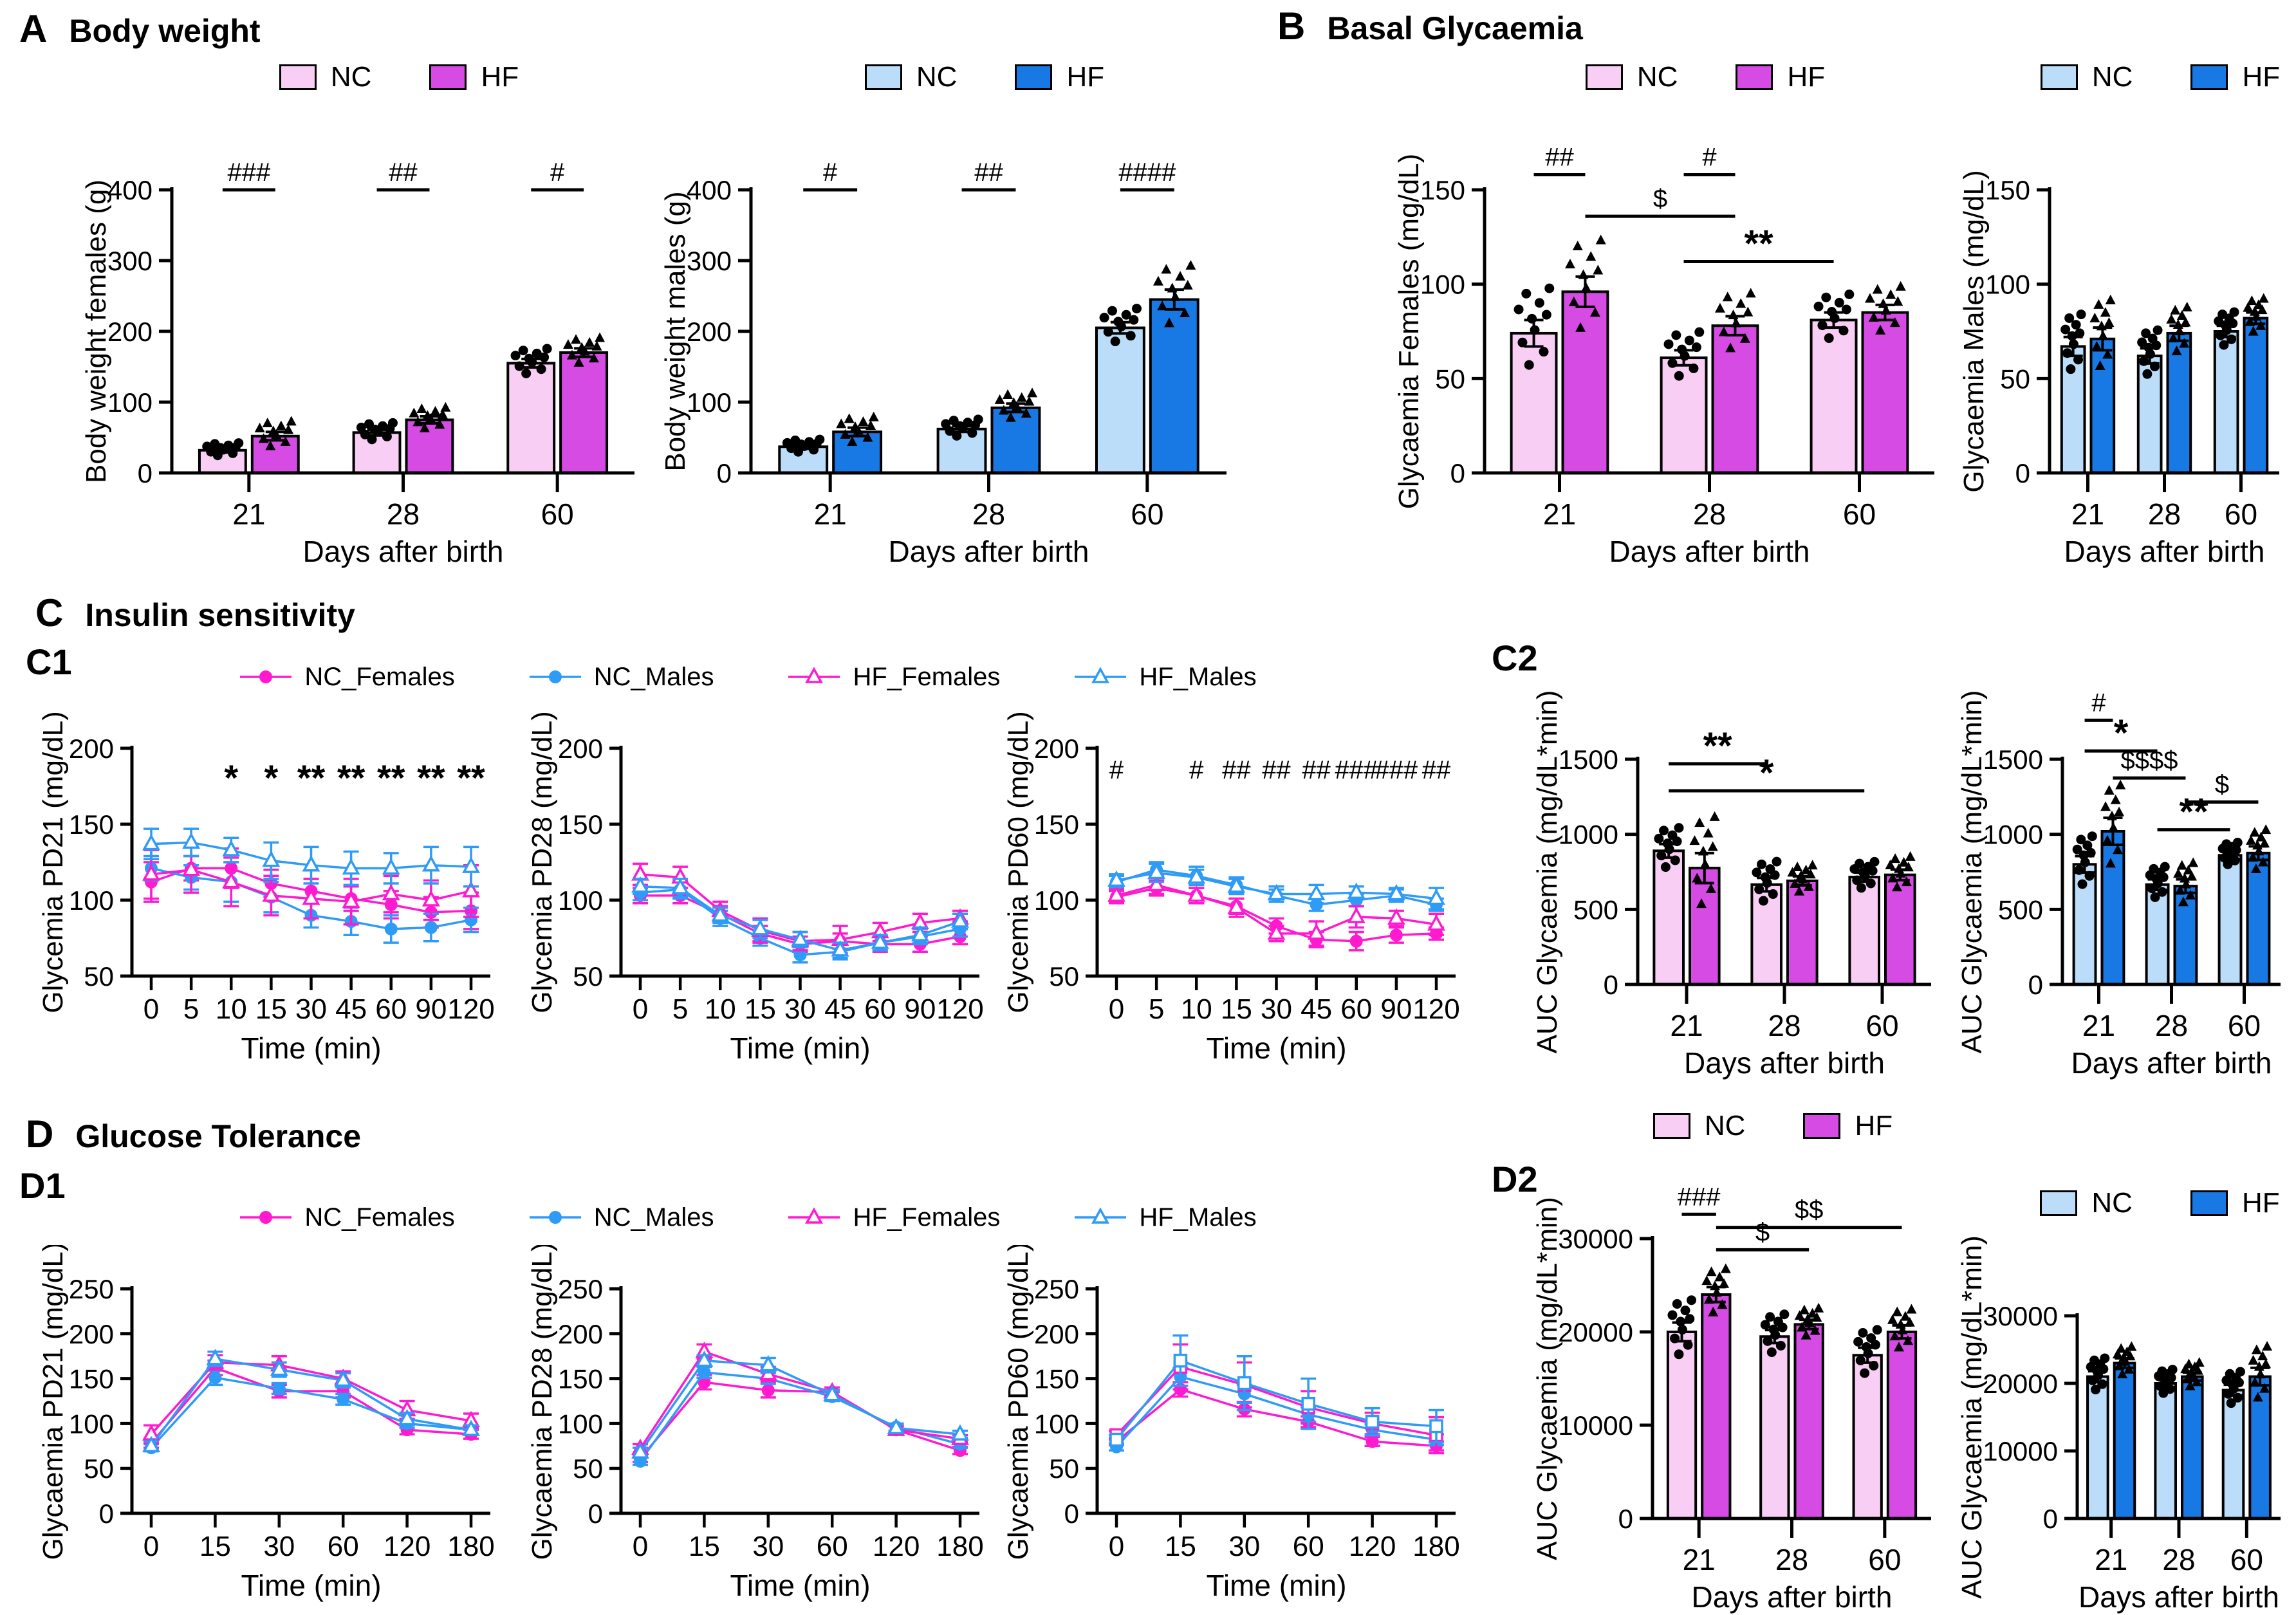  Describe the element at coordinates (2020, 1451) in the screenshot. I see `svg-text: 10000` at that location.